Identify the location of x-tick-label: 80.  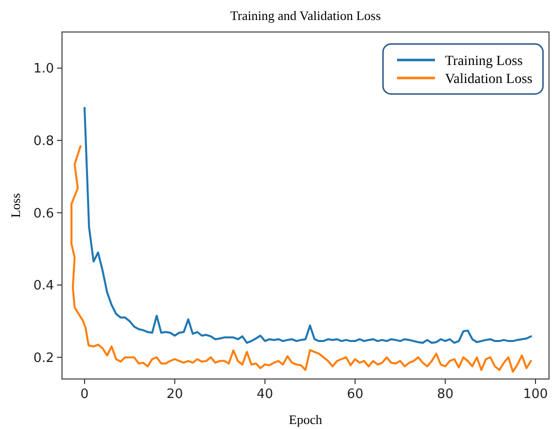
(445, 394).